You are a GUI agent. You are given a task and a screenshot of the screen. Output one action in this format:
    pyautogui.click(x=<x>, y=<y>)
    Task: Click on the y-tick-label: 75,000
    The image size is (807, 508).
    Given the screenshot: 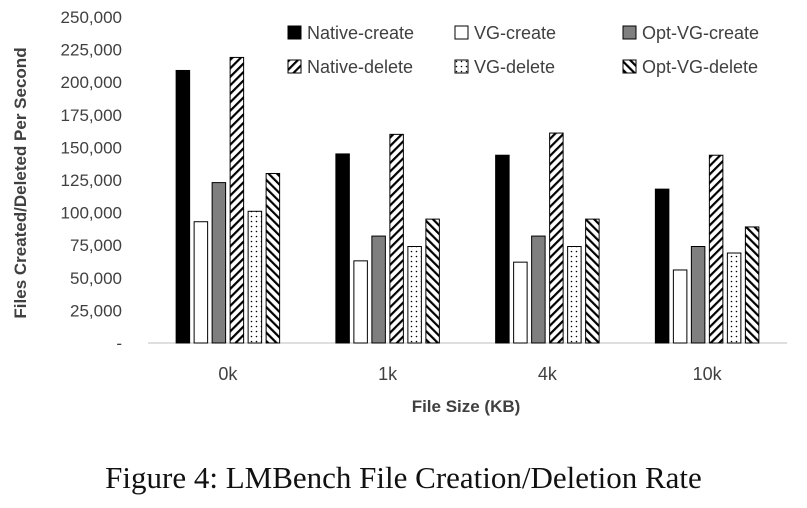 What is the action you would take?
    pyautogui.click(x=96, y=245)
    